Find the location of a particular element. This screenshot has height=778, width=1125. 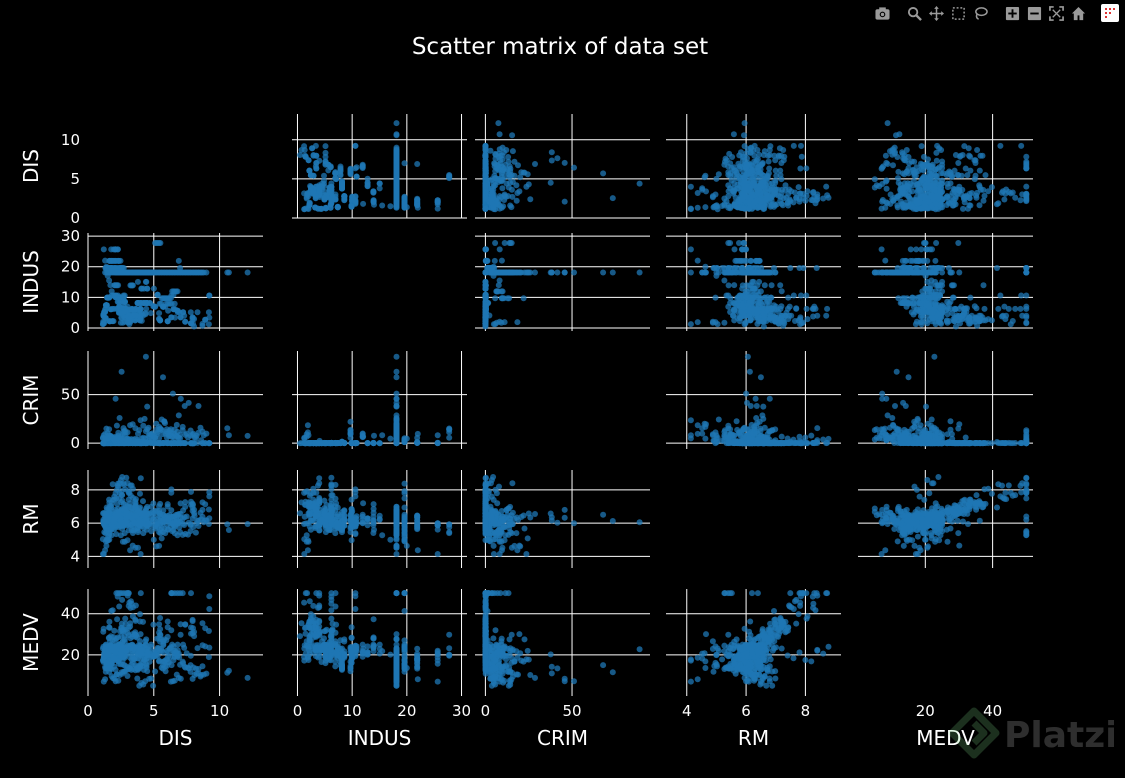

zoom-in-icon is located at coordinates (1012, 13).